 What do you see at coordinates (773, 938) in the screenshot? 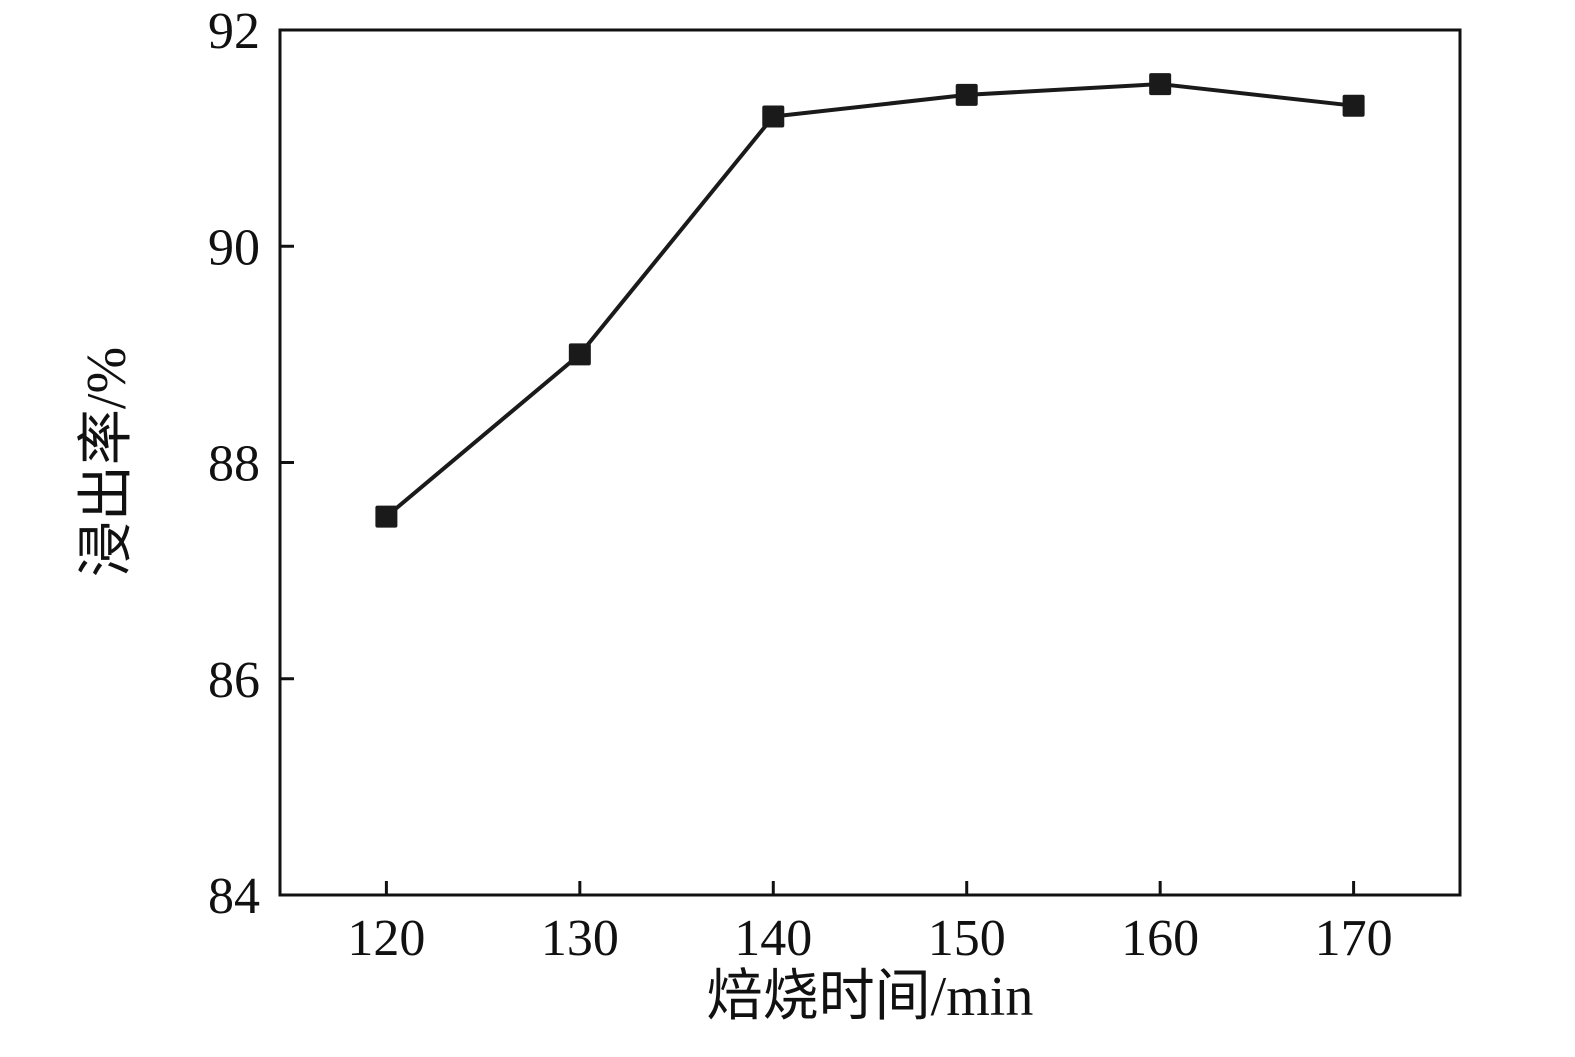
I see `x-tick-label: 140` at bounding box center [773, 938].